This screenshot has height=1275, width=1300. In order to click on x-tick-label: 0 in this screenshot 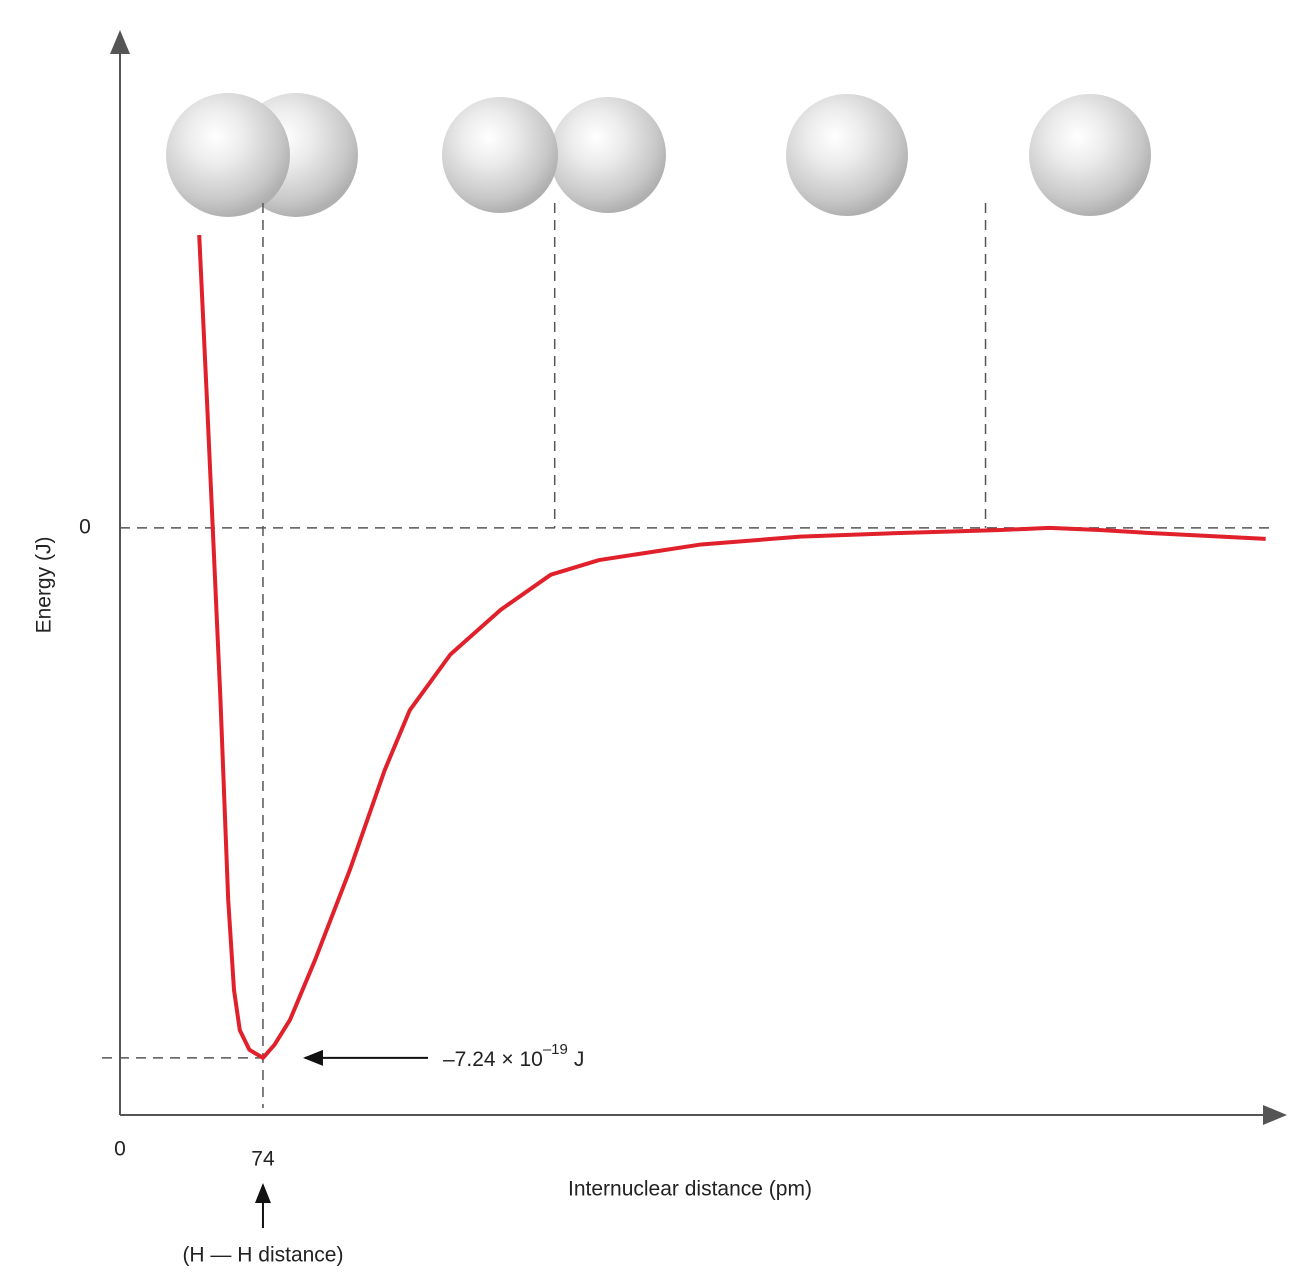, I will do `click(120, 1149)`.